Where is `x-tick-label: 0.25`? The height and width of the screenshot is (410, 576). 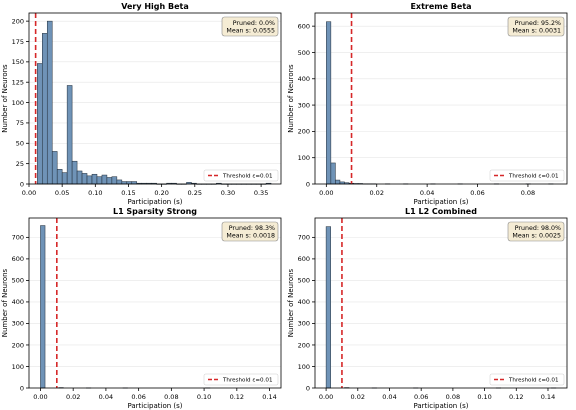 x-tick-label: 0.25 is located at coordinates (195, 193).